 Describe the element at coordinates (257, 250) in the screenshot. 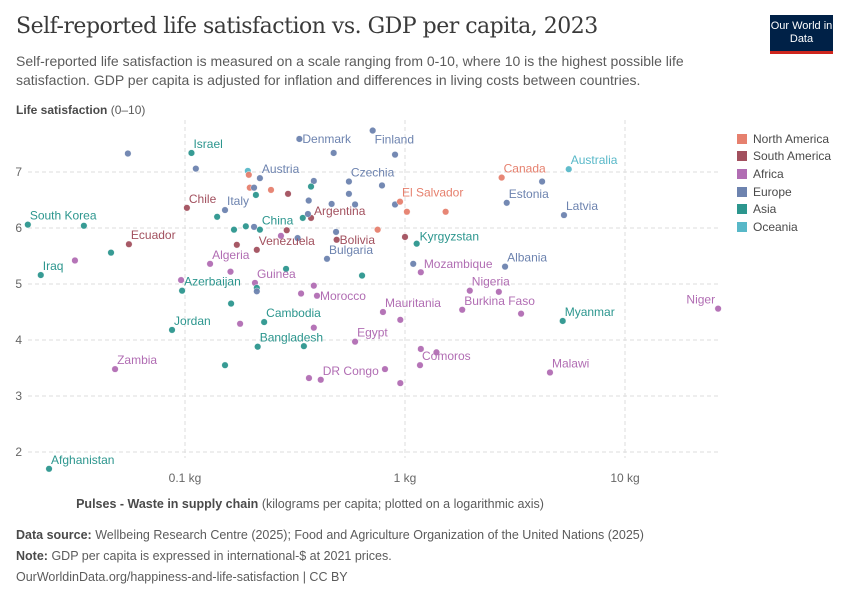

I see `data-point-venezuela` at that location.